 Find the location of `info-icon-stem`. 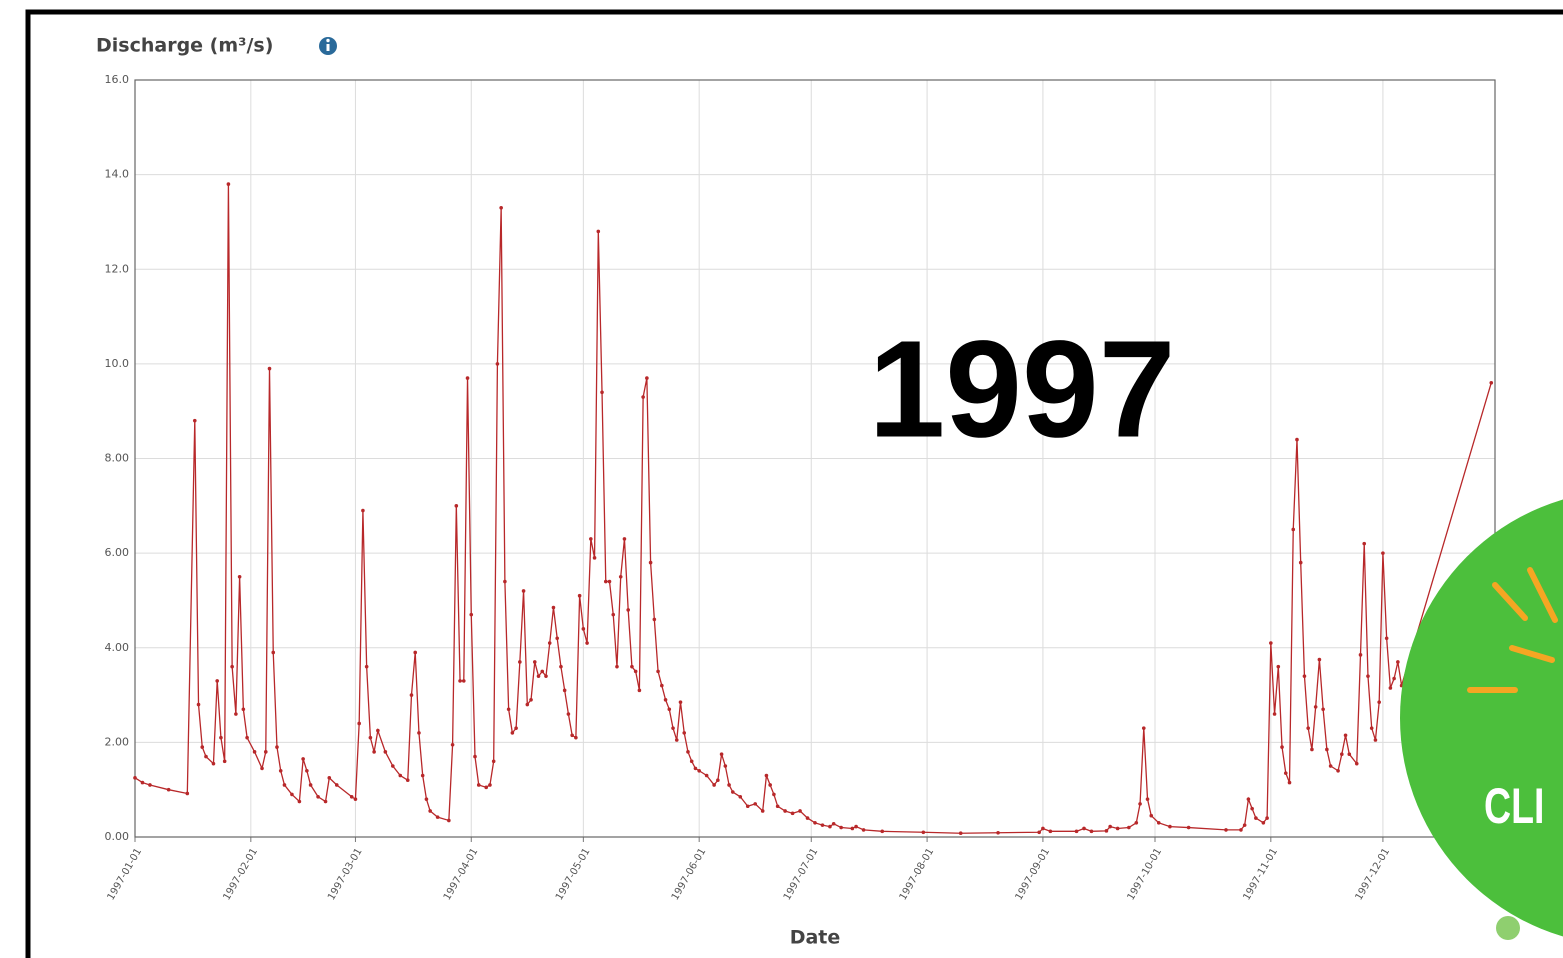

info-icon-stem is located at coordinates (328, 47).